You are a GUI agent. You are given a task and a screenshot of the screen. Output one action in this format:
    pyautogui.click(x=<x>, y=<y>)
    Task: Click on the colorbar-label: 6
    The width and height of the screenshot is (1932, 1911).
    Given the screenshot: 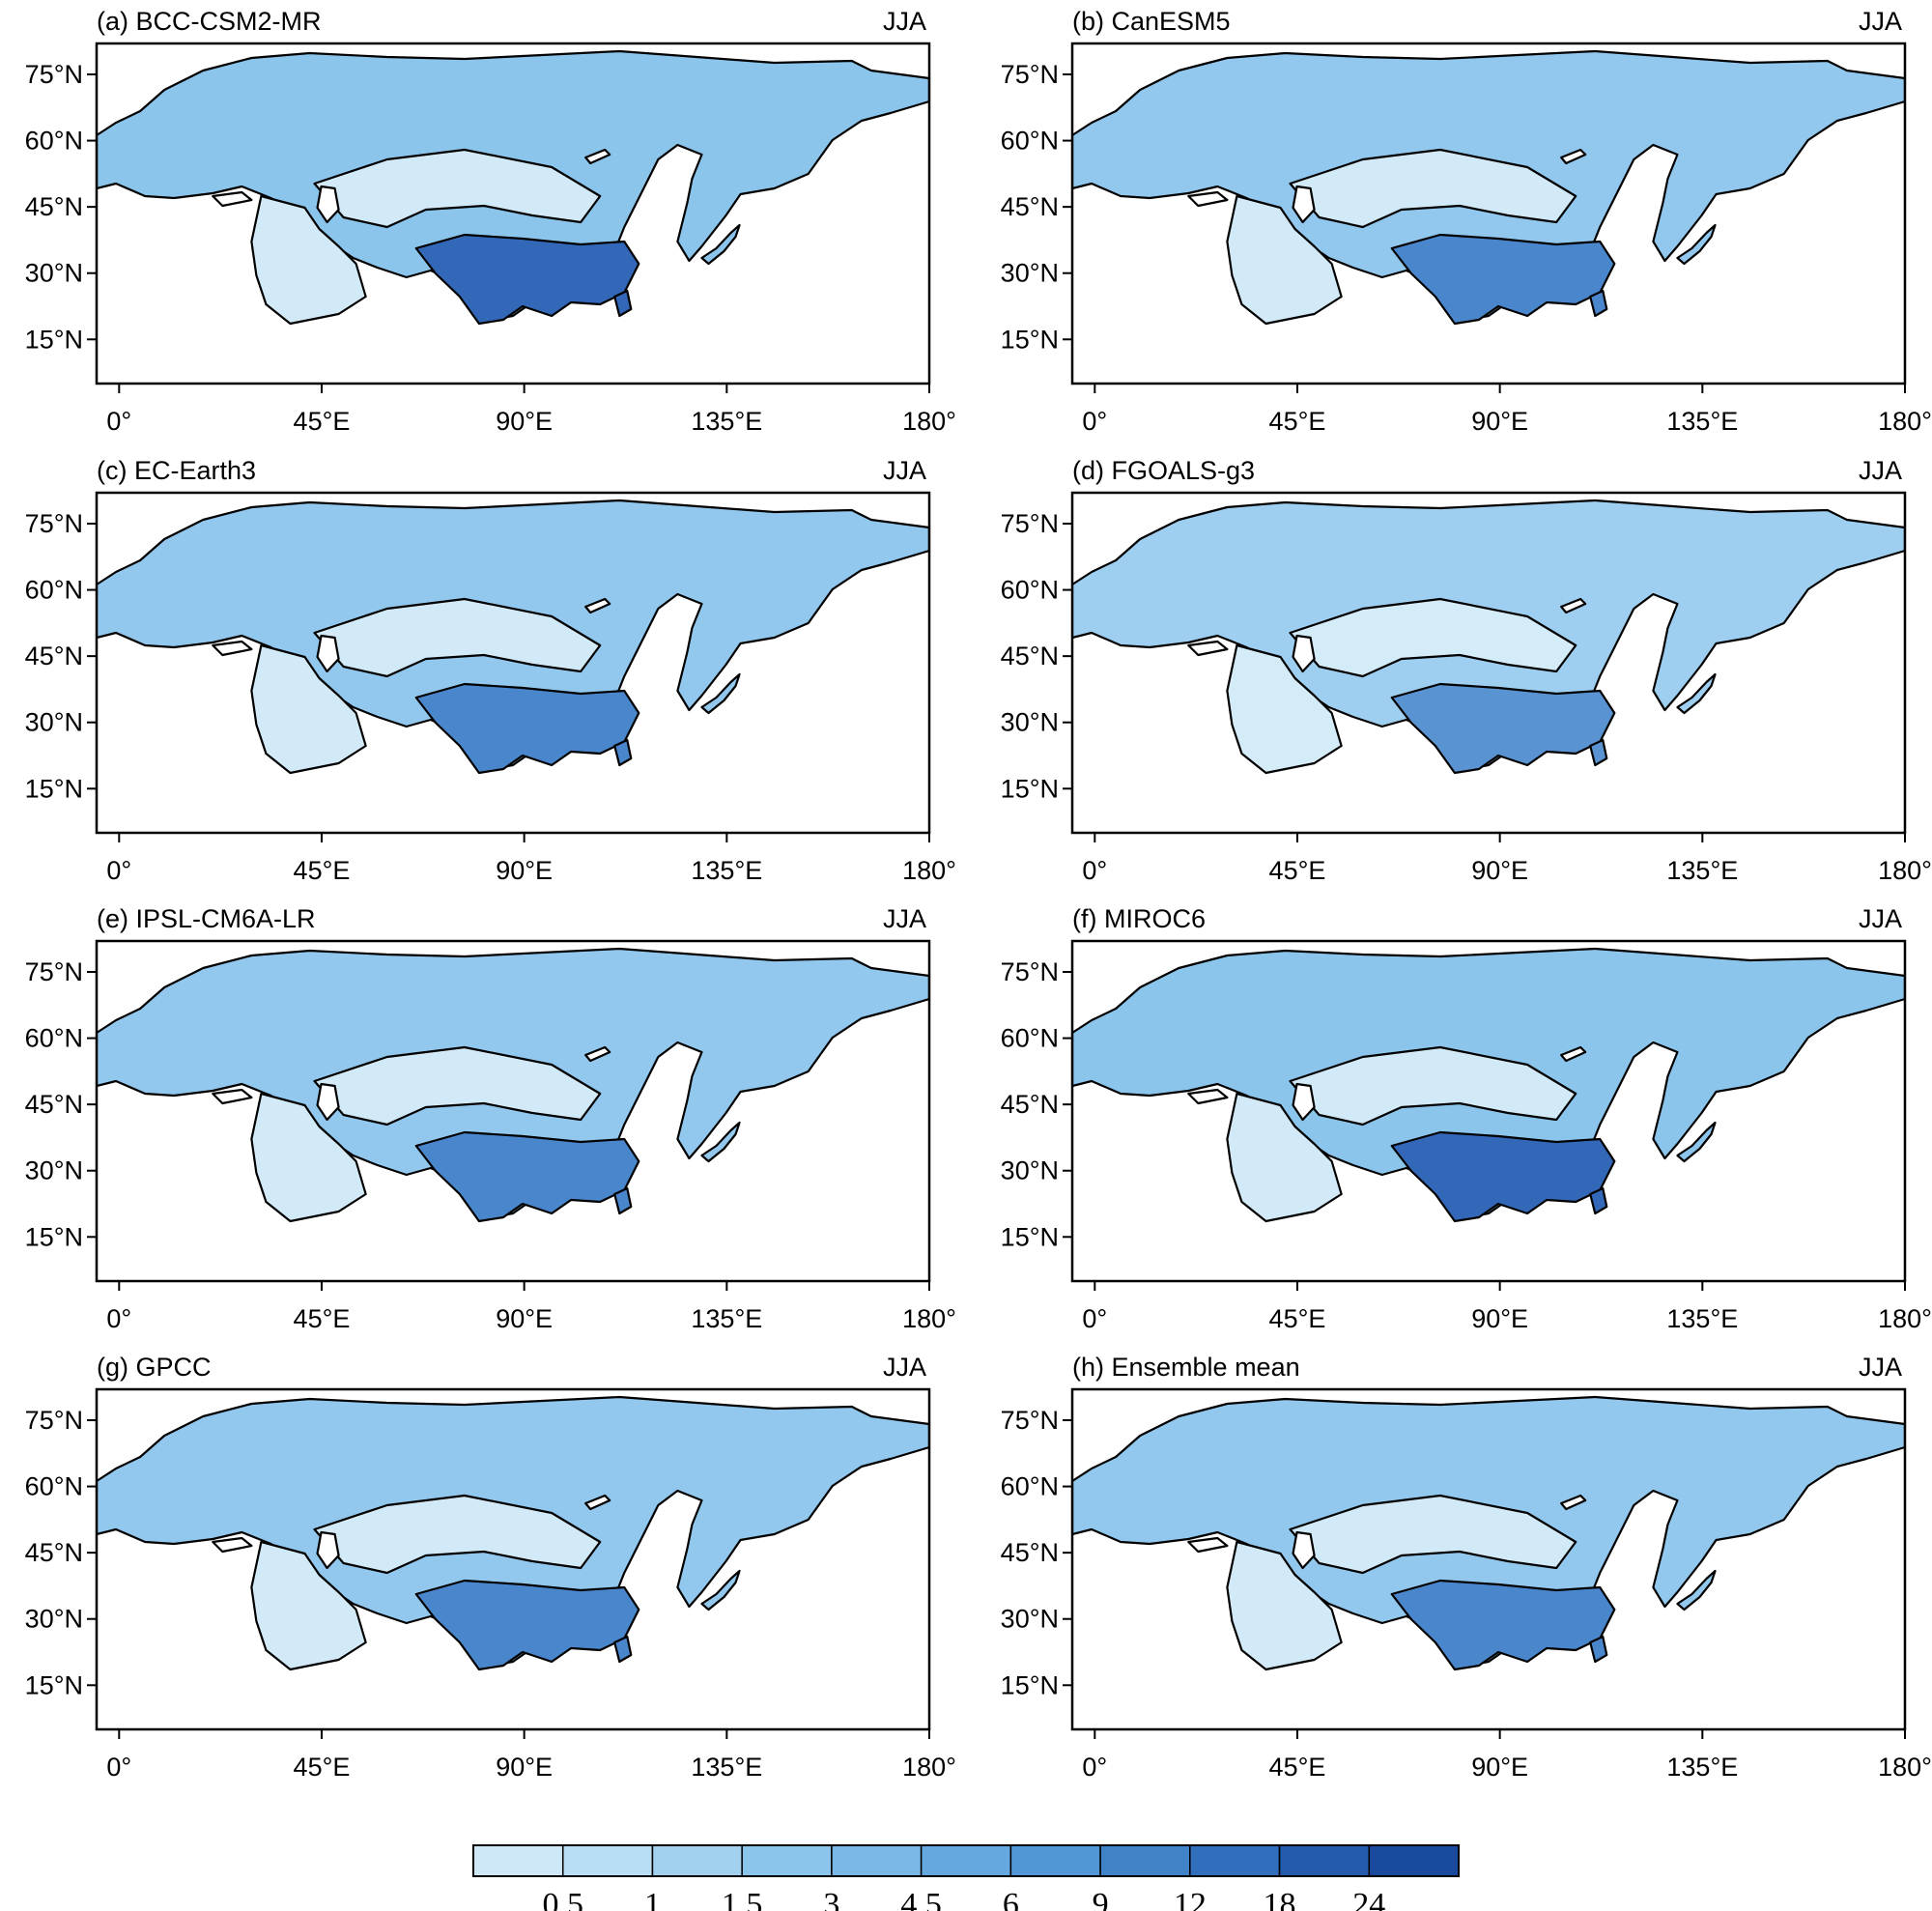 What is the action you would take?
    pyautogui.click(x=1011, y=1899)
    